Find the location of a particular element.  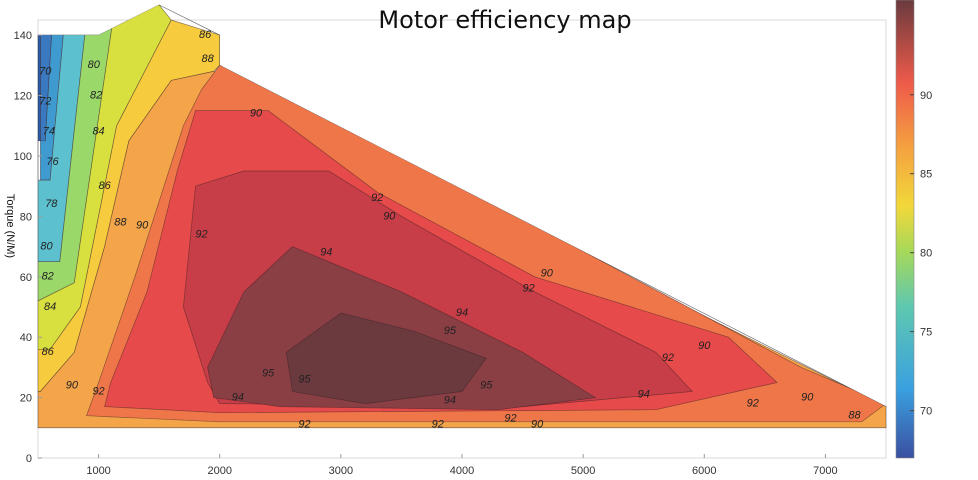

contour-label: 78 is located at coordinates (51, 204).